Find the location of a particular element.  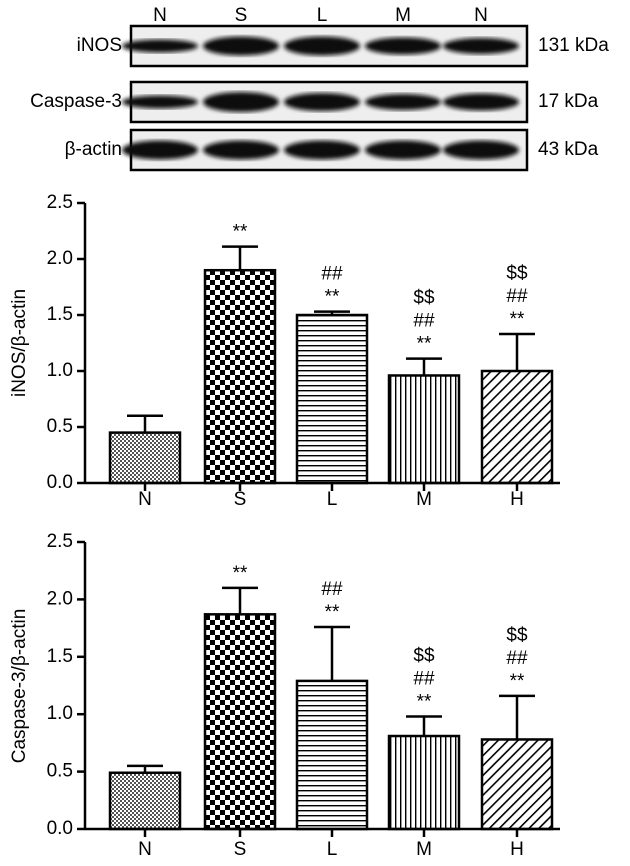

protein-label: β-actin is located at coordinates (93, 149).